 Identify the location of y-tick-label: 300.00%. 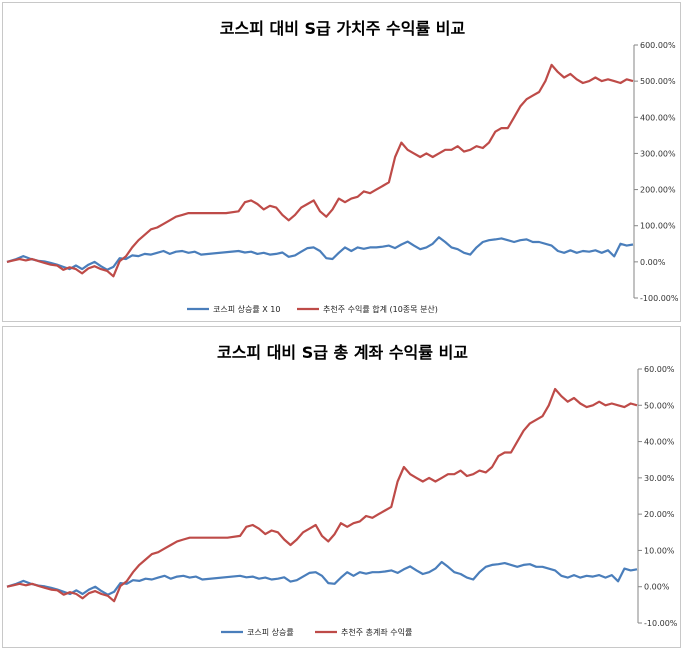
(658, 153).